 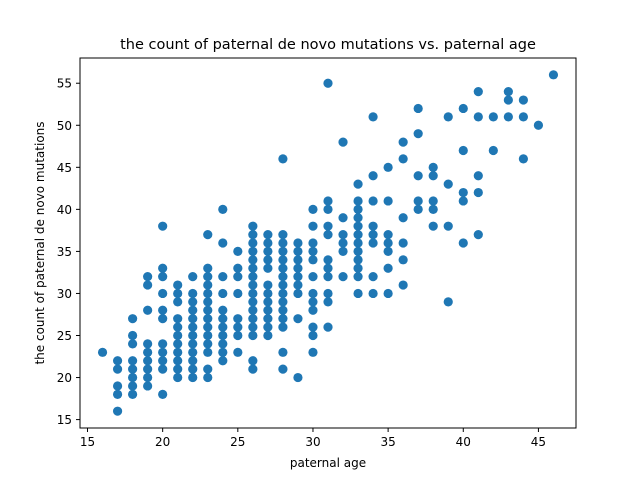 I want to click on y-axis: 15 20 25 30 35 40 45 50 55, so click(x=68, y=252).